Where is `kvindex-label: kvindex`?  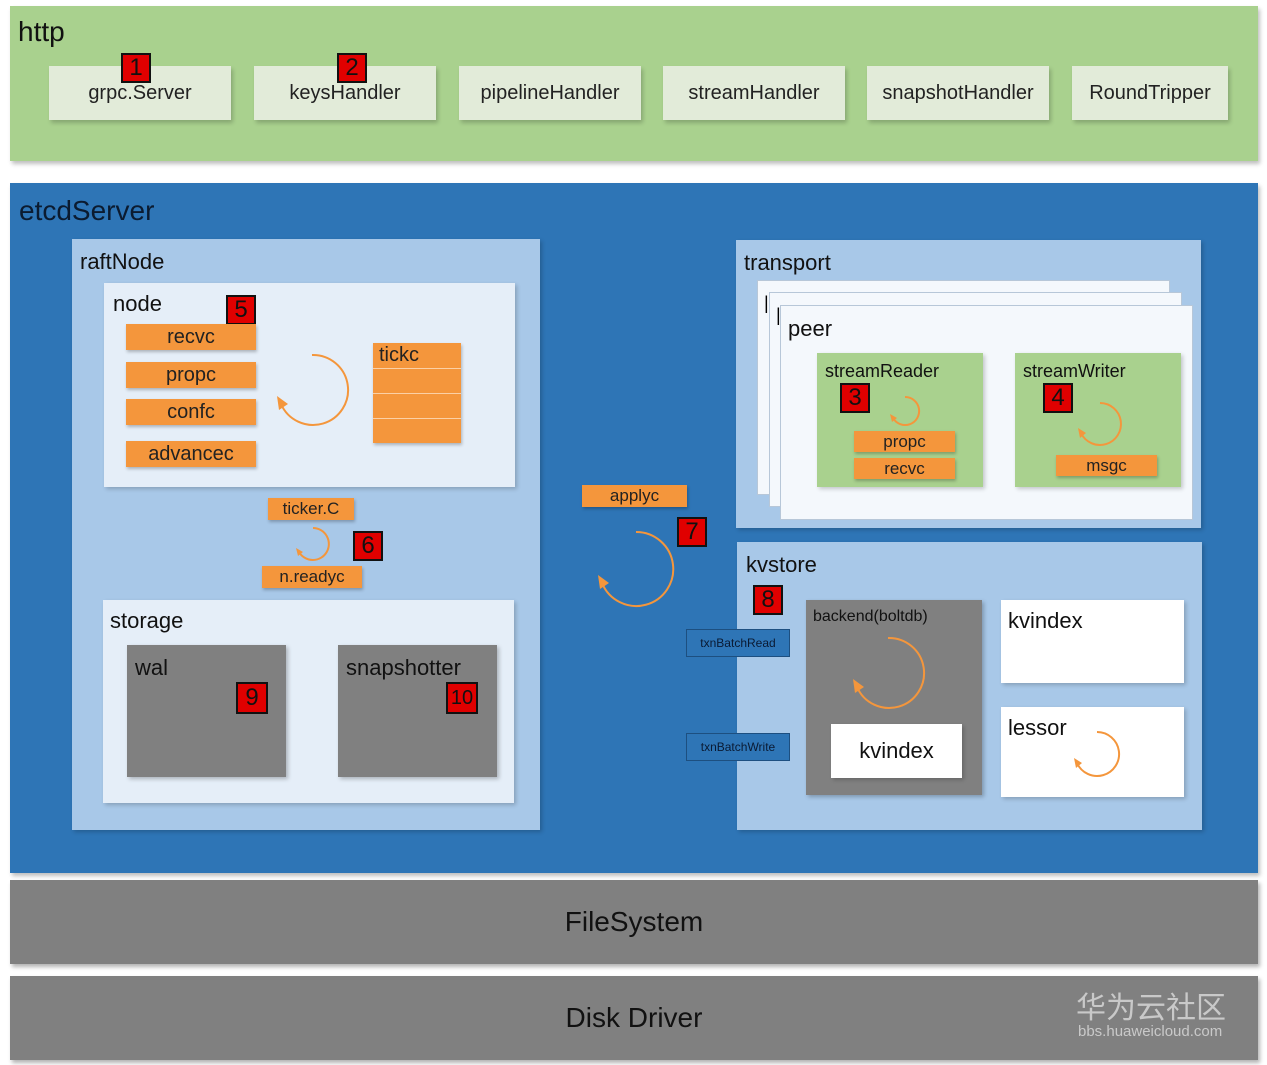 kvindex-label: kvindex is located at coordinates (1045, 620).